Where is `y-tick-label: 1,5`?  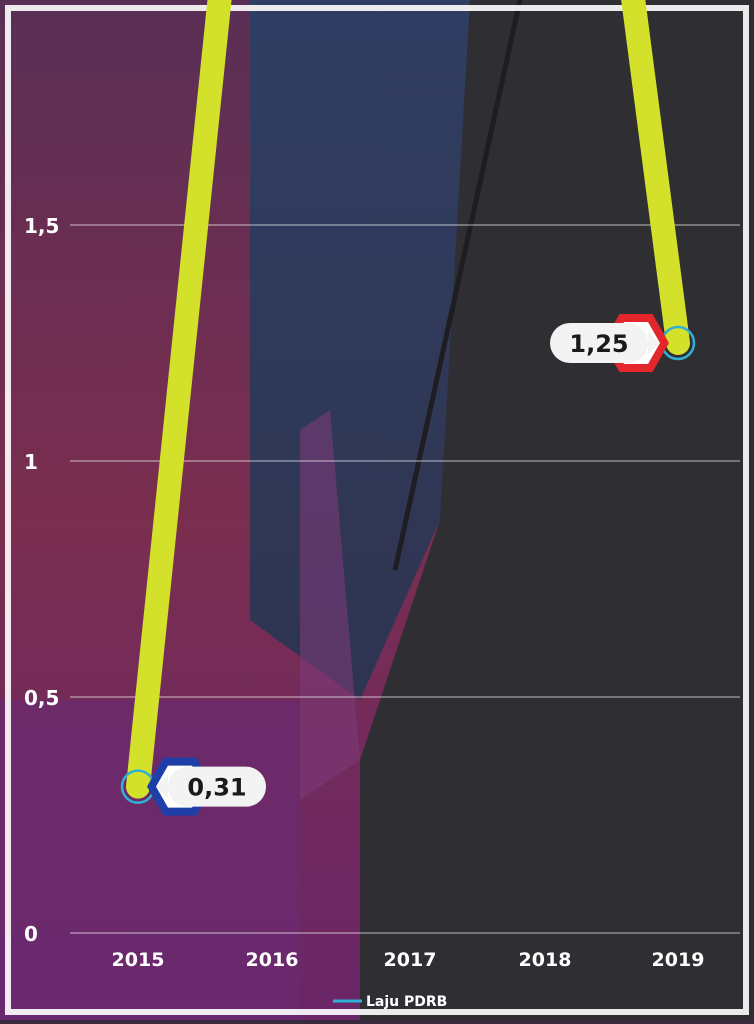
y-tick-label: 1,5 is located at coordinates (41, 226).